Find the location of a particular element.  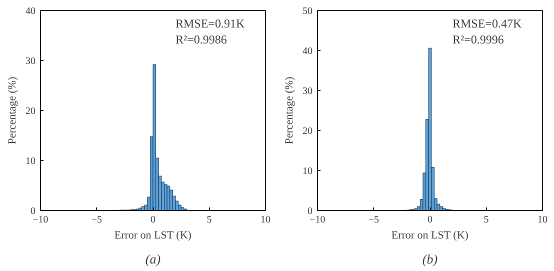

text: (a) is located at coordinates (153, 259).